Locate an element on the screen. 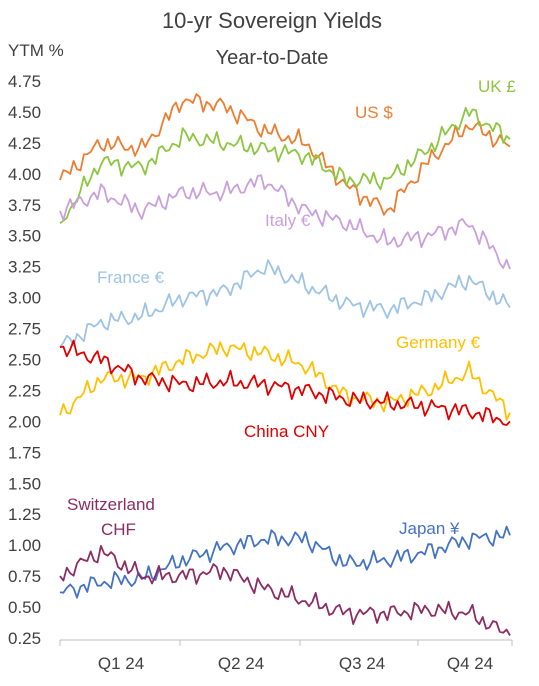 The width and height of the screenshot is (539, 686). series-label: China CNY is located at coordinates (286, 431).